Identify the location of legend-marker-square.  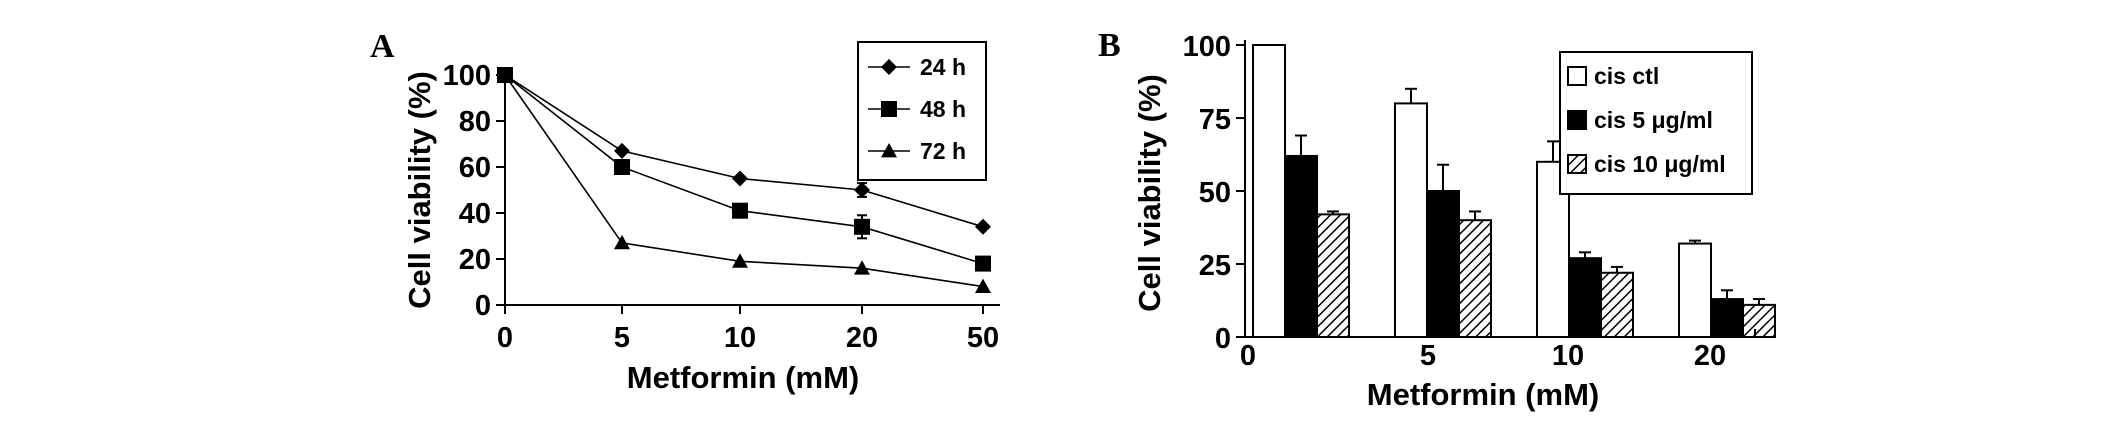
(889, 109).